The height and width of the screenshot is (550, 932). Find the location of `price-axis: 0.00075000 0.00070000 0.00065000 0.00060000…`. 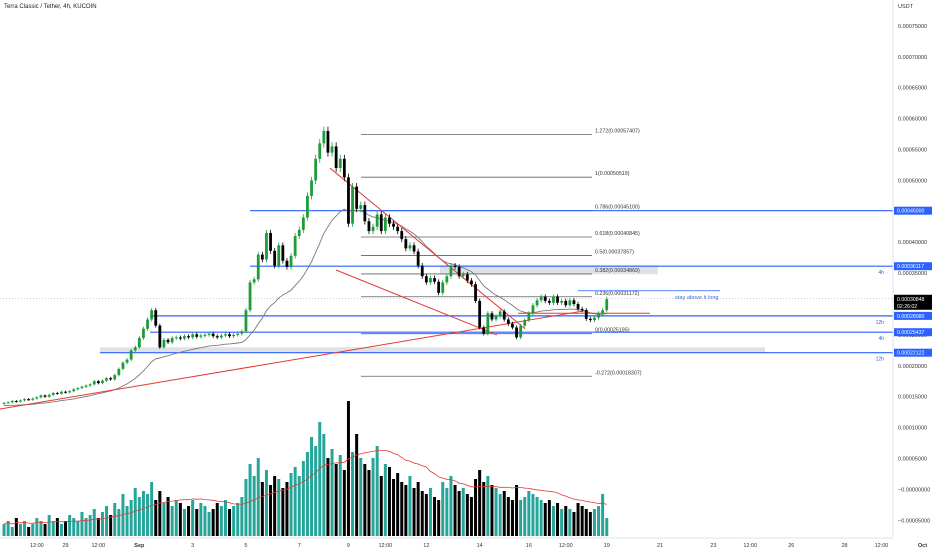

price-axis: 0.00075000 0.00070000 0.00065000 0.00060000… is located at coordinates (912, 269).